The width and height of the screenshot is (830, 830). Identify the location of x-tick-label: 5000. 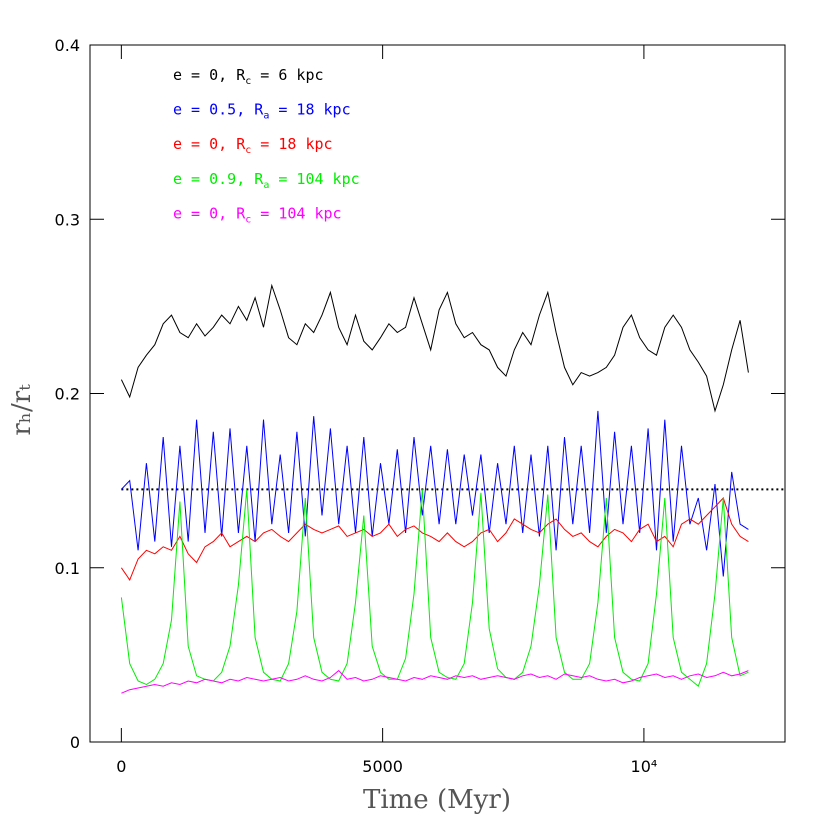
(382, 766).